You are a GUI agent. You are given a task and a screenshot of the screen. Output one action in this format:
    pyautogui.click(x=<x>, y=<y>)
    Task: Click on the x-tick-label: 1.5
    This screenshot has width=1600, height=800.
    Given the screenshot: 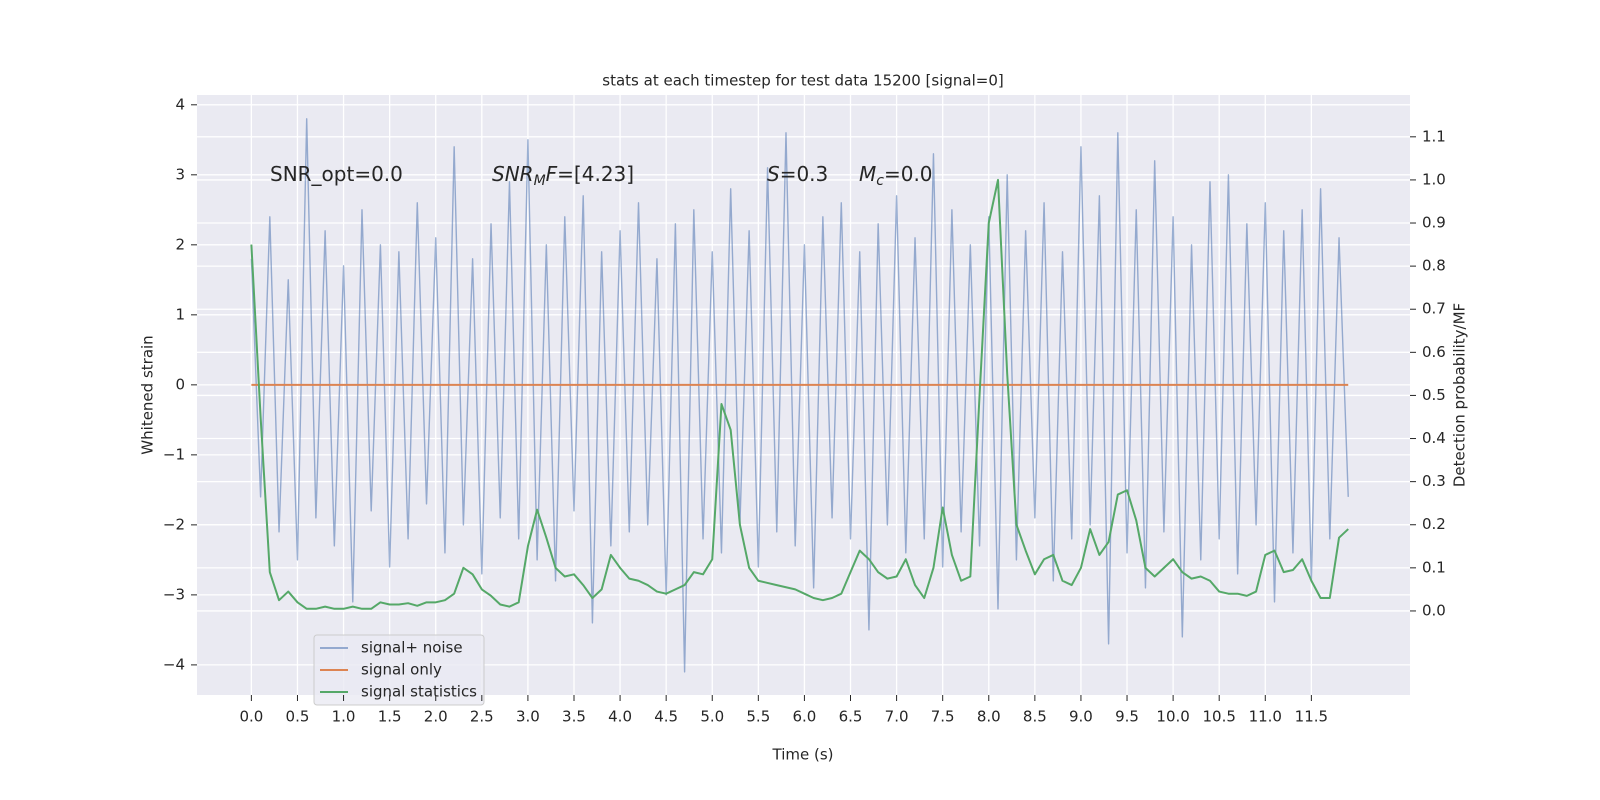 What is the action you would take?
    pyautogui.click(x=390, y=717)
    